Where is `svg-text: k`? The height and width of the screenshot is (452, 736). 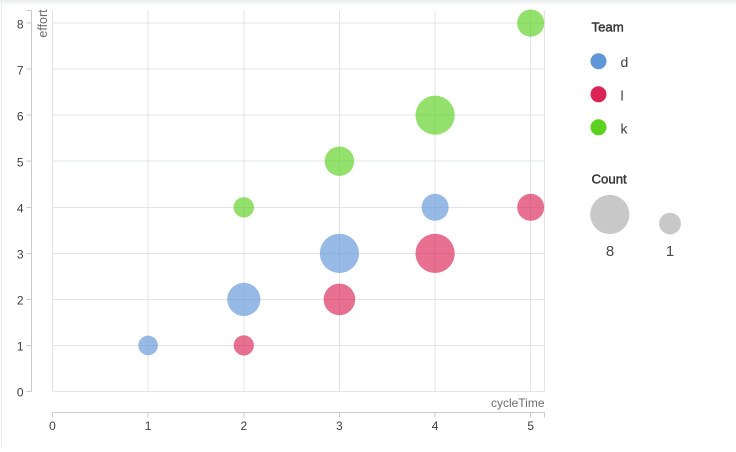
svg-text: k is located at coordinates (625, 128).